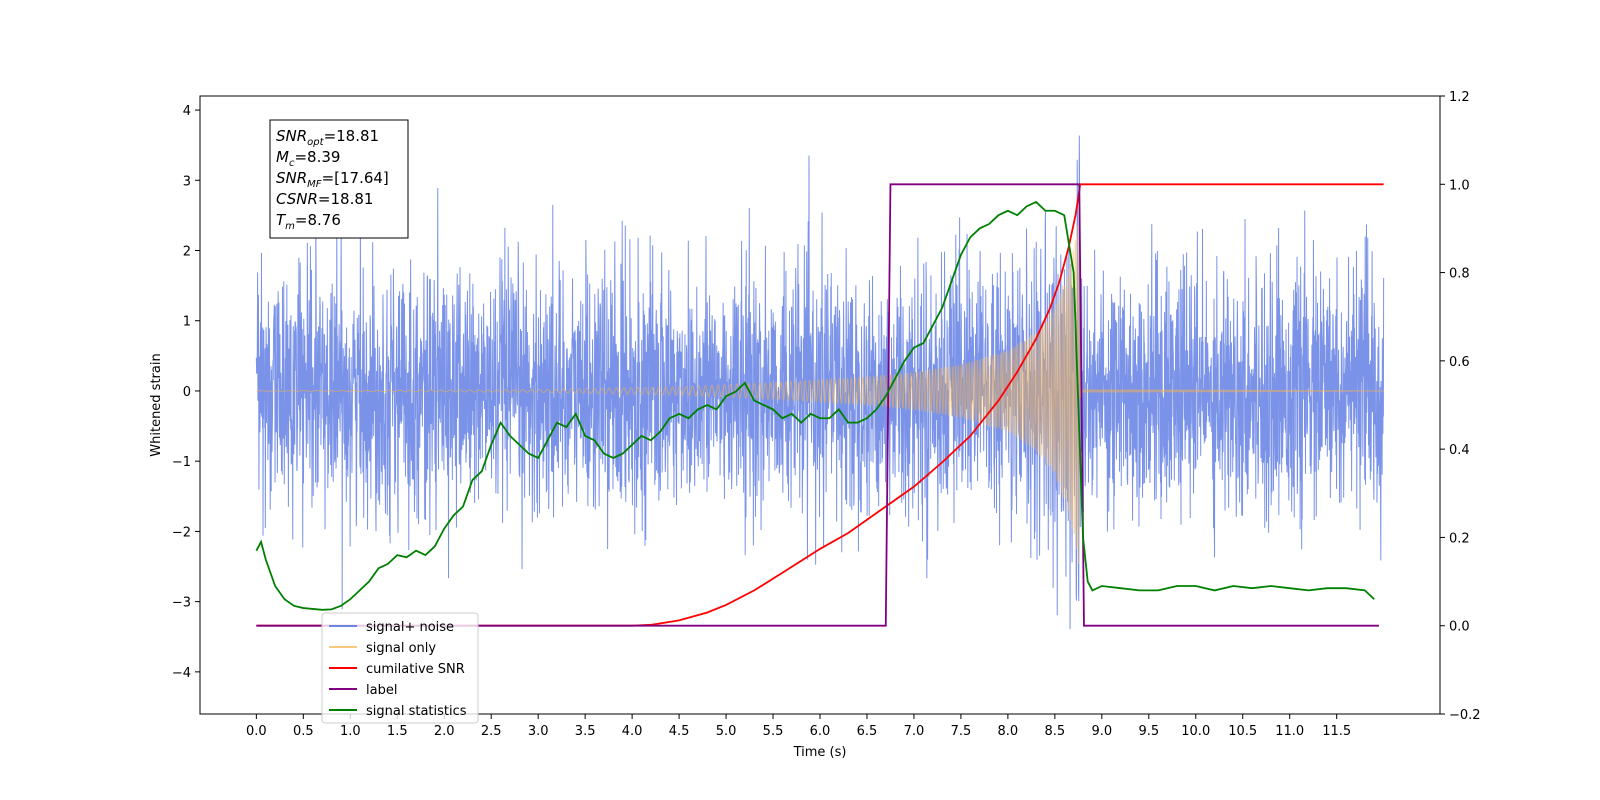  Describe the element at coordinates (317, 157) in the screenshot. I see `info-value: =8.39` at that location.